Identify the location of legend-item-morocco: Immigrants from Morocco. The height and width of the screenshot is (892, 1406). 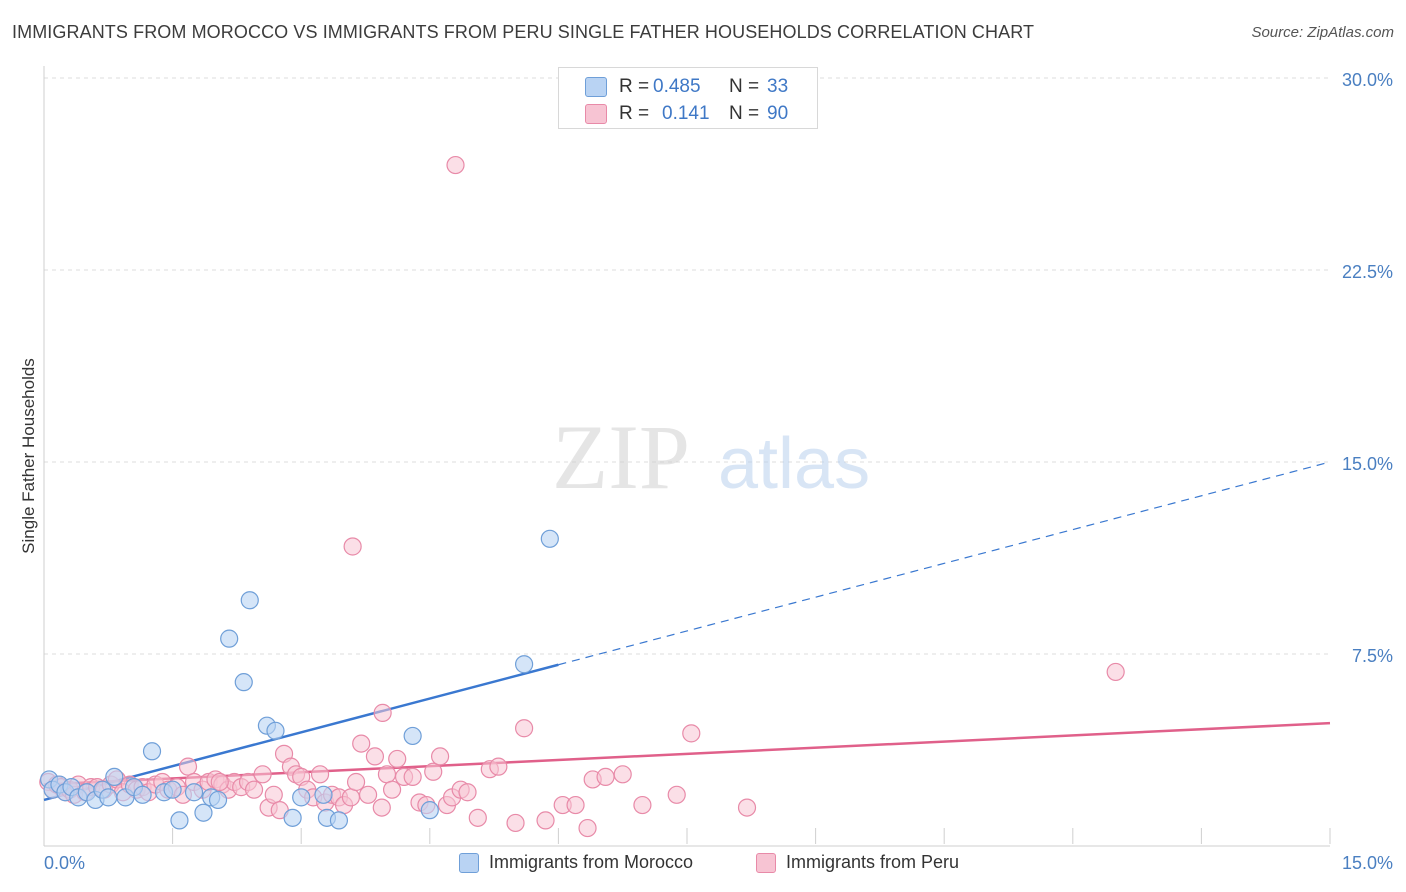
(576, 862).